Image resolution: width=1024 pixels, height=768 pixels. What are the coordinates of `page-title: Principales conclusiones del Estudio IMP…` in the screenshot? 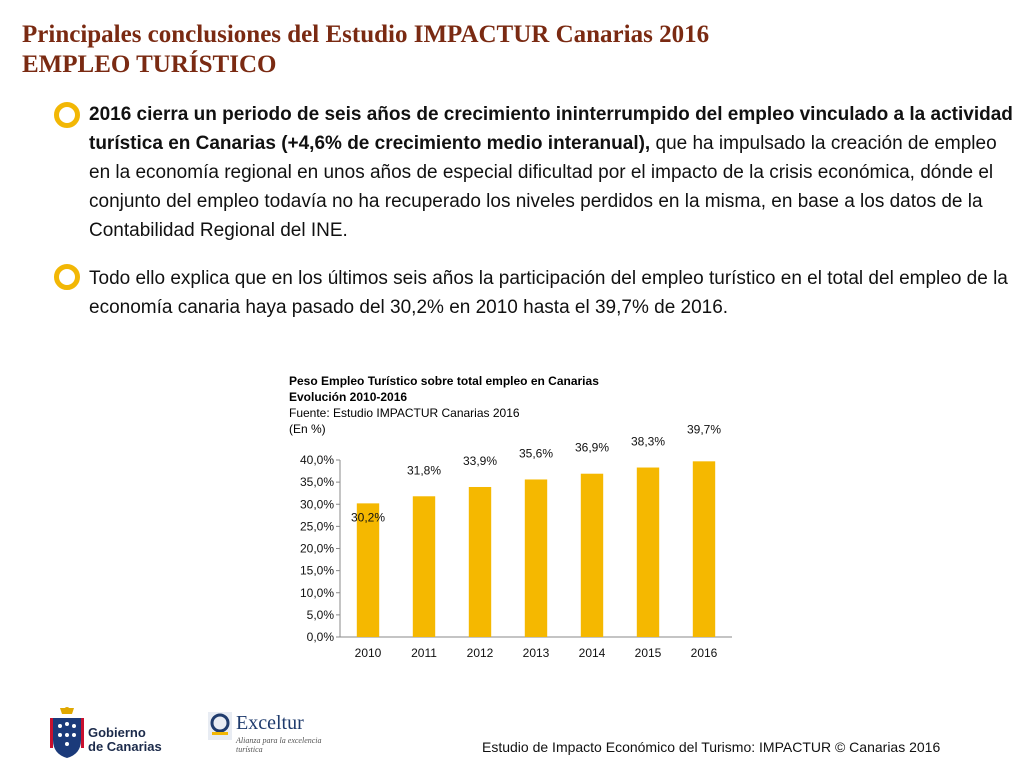 It's located at (366, 34).